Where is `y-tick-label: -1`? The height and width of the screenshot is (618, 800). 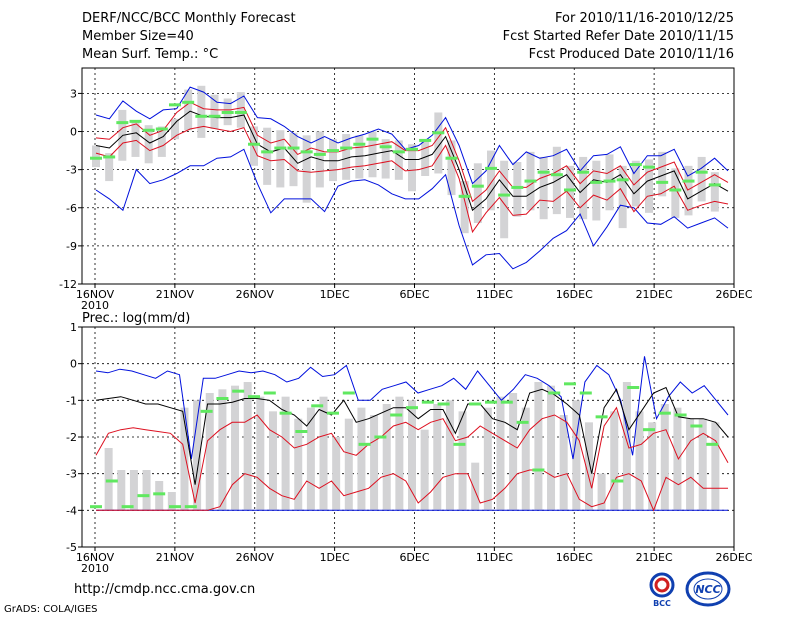
y-tick-label: -1 is located at coordinates (71, 400).